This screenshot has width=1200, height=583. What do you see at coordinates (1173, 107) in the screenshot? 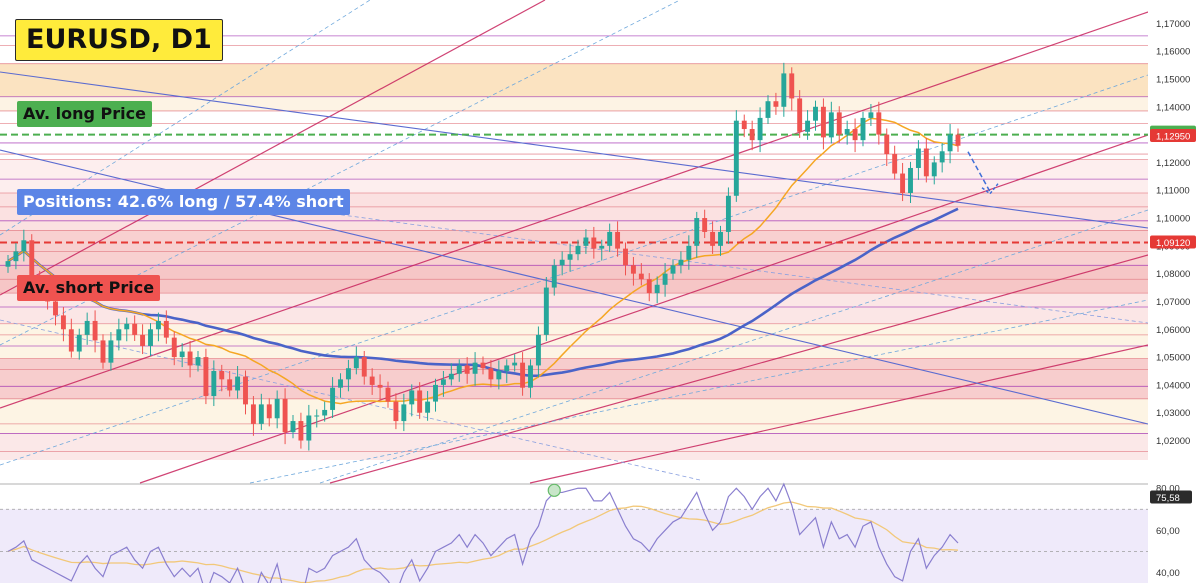
I see `price-tick-label: 1,14000` at bounding box center [1173, 107].